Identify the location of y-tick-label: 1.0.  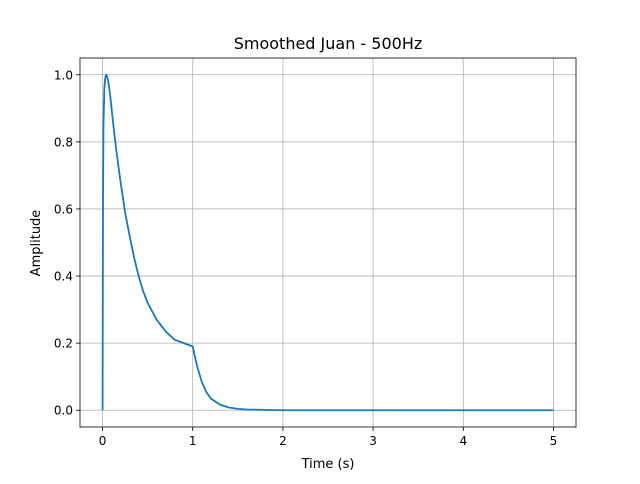
(63, 75).